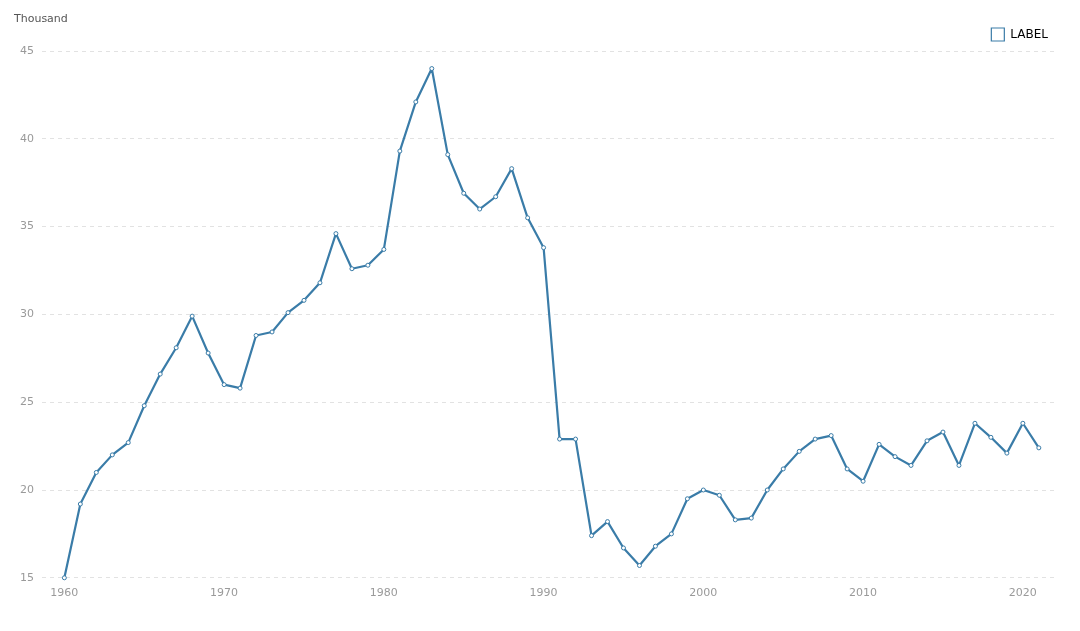  Describe the element at coordinates (40, 19) in the screenshot. I see `y-axis-title: Thousand` at that location.